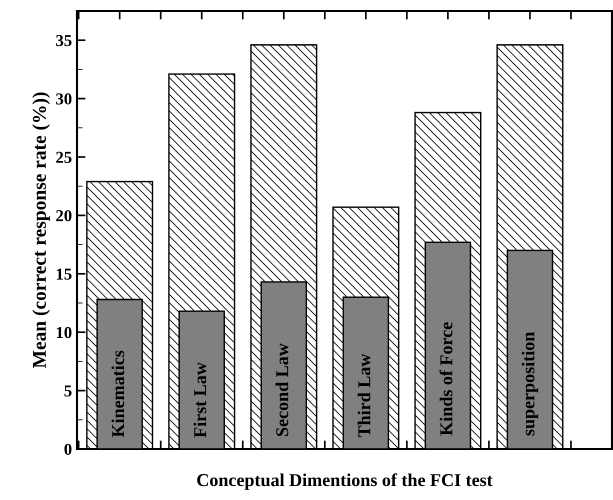 This screenshot has width=613, height=500. I want to click on y-tick-label: 20, so click(64, 216).